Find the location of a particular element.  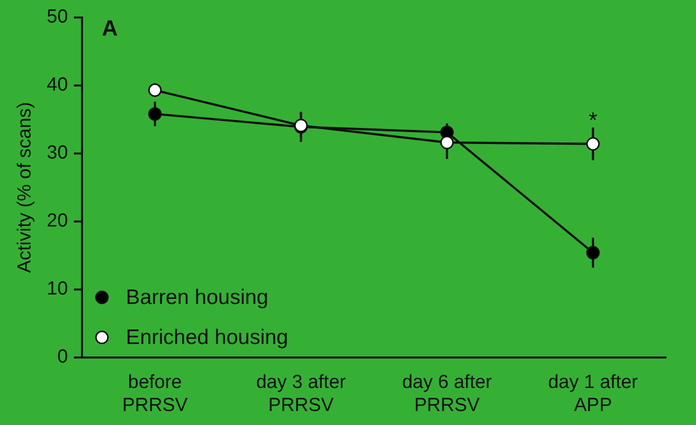

legend-label: Barren housing is located at coordinates (197, 298).